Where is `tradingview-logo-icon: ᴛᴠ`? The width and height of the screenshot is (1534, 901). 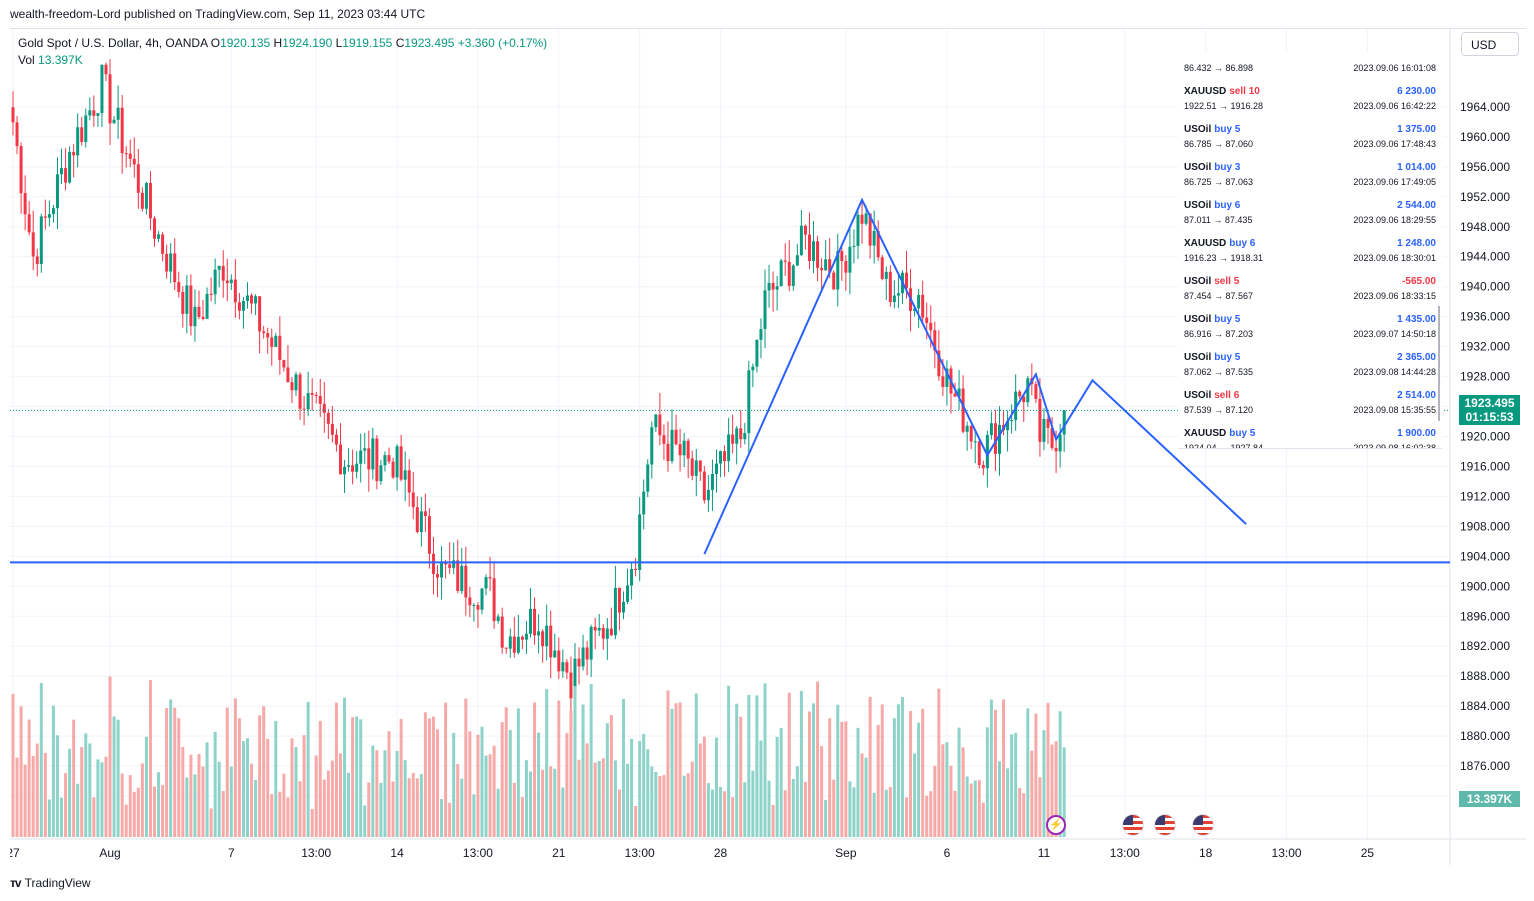 tradingview-logo-icon: ᴛᴠ is located at coordinates (16, 883).